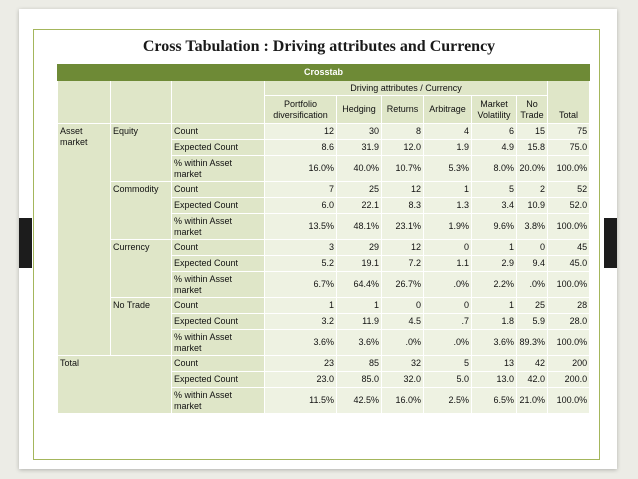 The width and height of the screenshot is (638, 479). I want to click on table-cell: 5.3%, so click(447, 168).